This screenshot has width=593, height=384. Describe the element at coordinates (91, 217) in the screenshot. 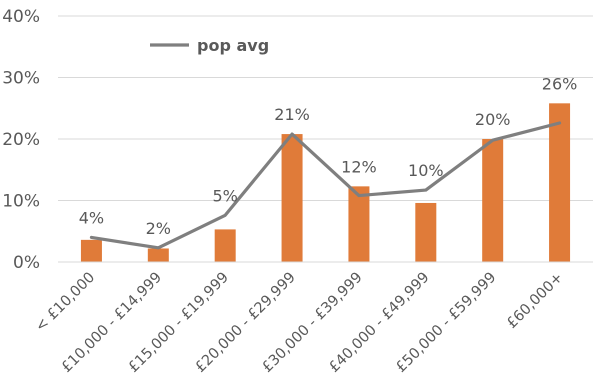

I see `data-label: 4%` at that location.